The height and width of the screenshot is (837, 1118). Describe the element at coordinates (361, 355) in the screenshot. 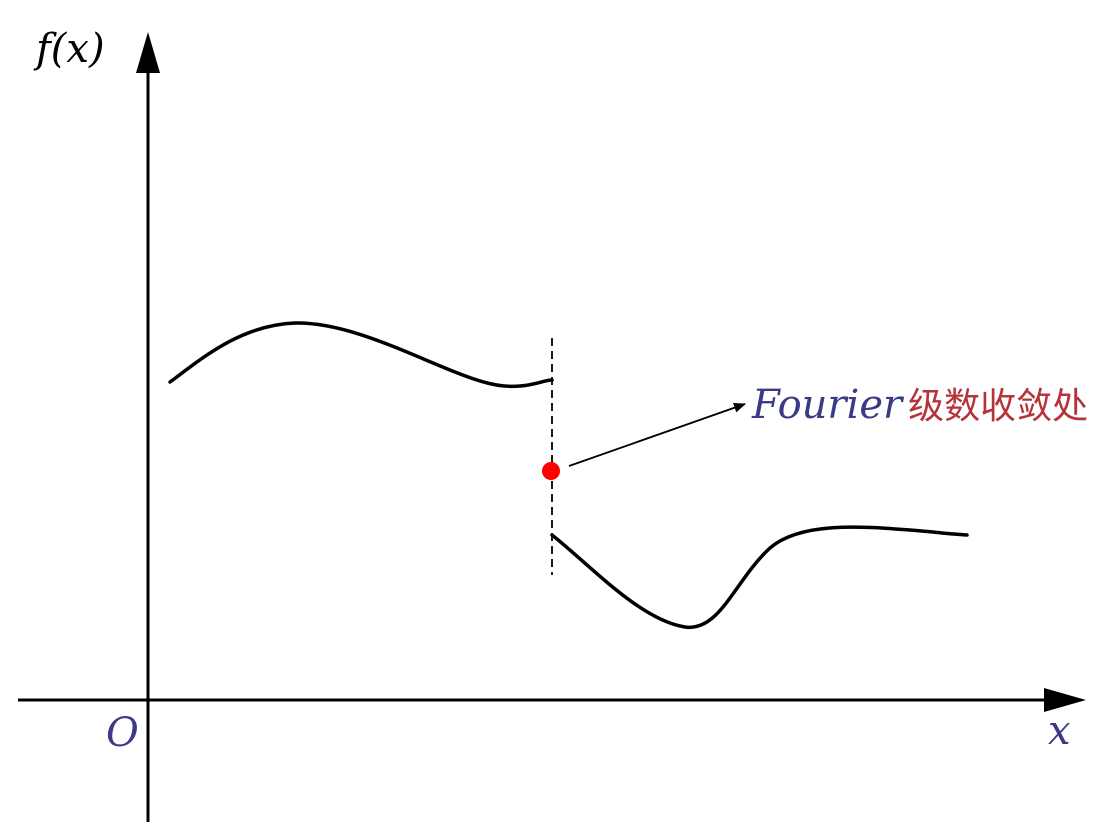

I see `curve-left-segment` at that location.